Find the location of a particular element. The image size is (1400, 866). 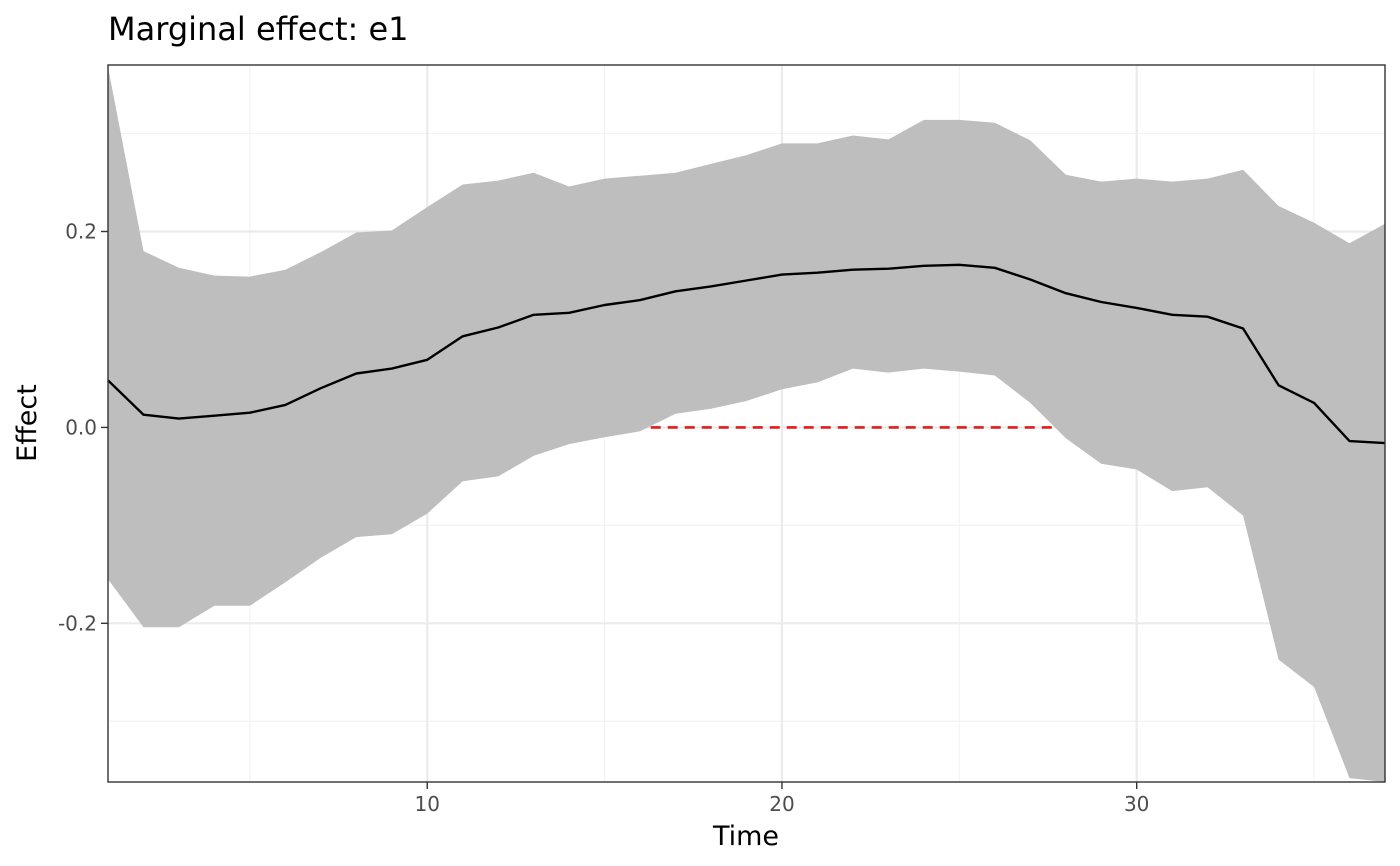

chart-title: Marginal effect: e1 is located at coordinates (258, 29).